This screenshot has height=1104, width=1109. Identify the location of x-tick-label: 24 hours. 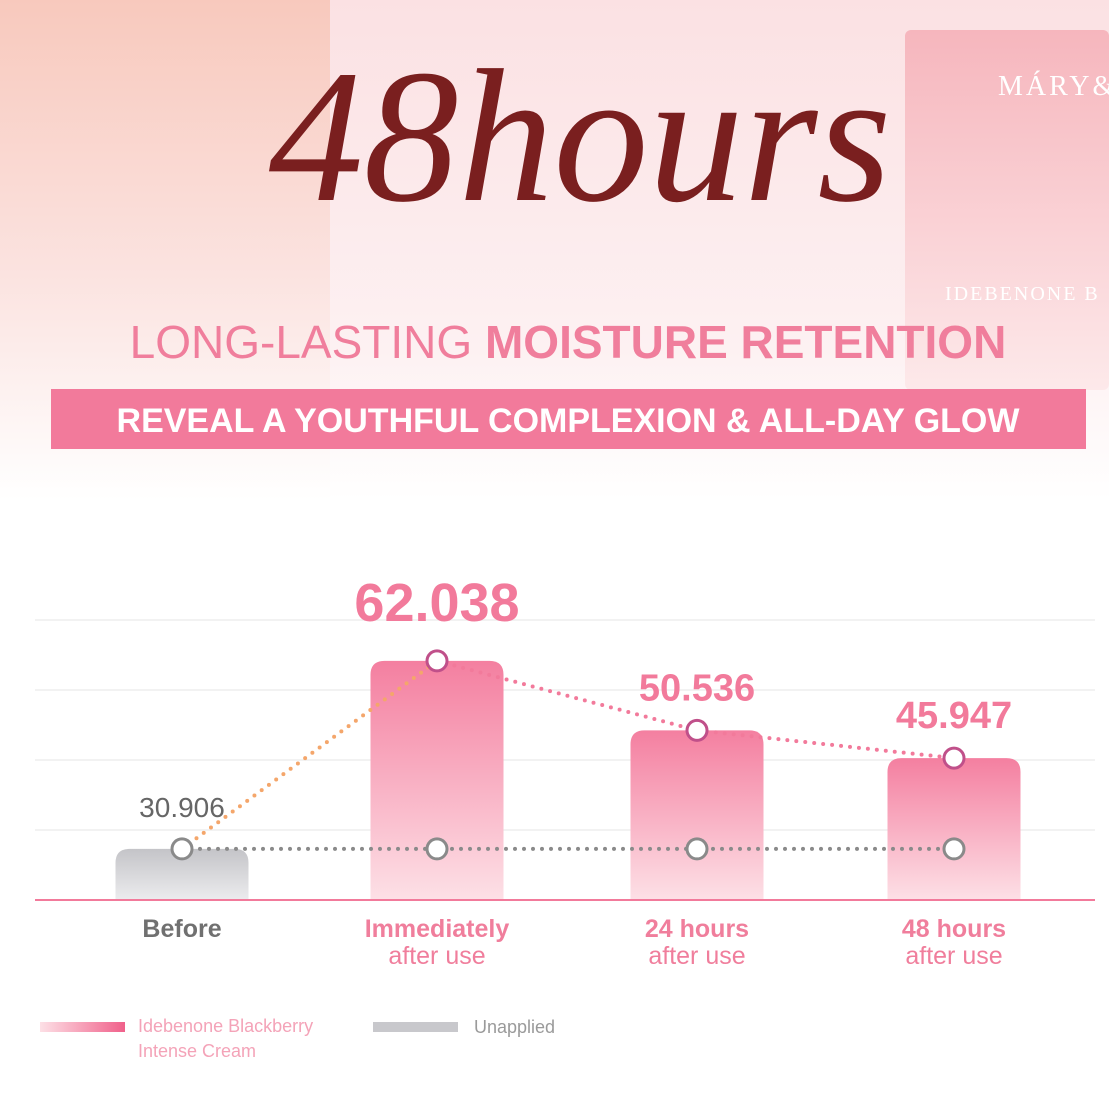
(697, 929).